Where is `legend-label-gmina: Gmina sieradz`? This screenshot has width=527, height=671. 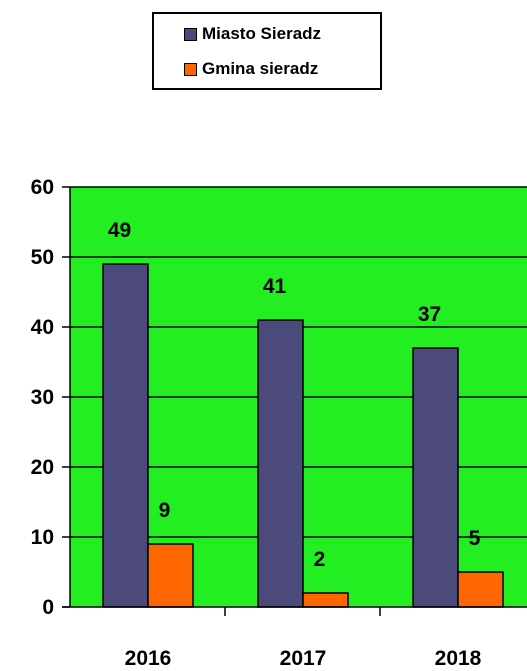 legend-label-gmina: Gmina sieradz is located at coordinates (260, 68).